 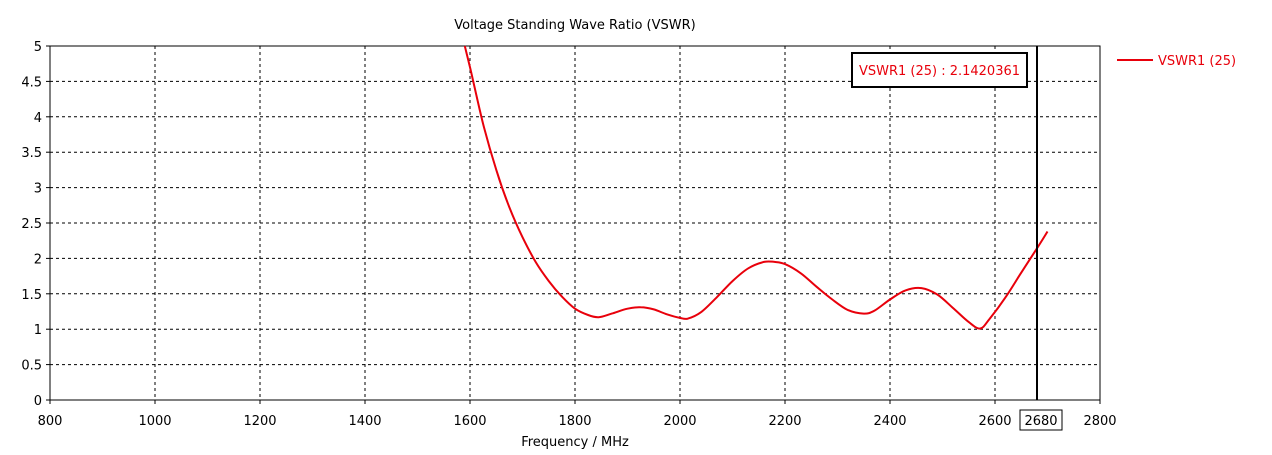 What do you see at coordinates (679, 421) in the screenshot?
I see `x-tick-label: 2000` at bounding box center [679, 421].